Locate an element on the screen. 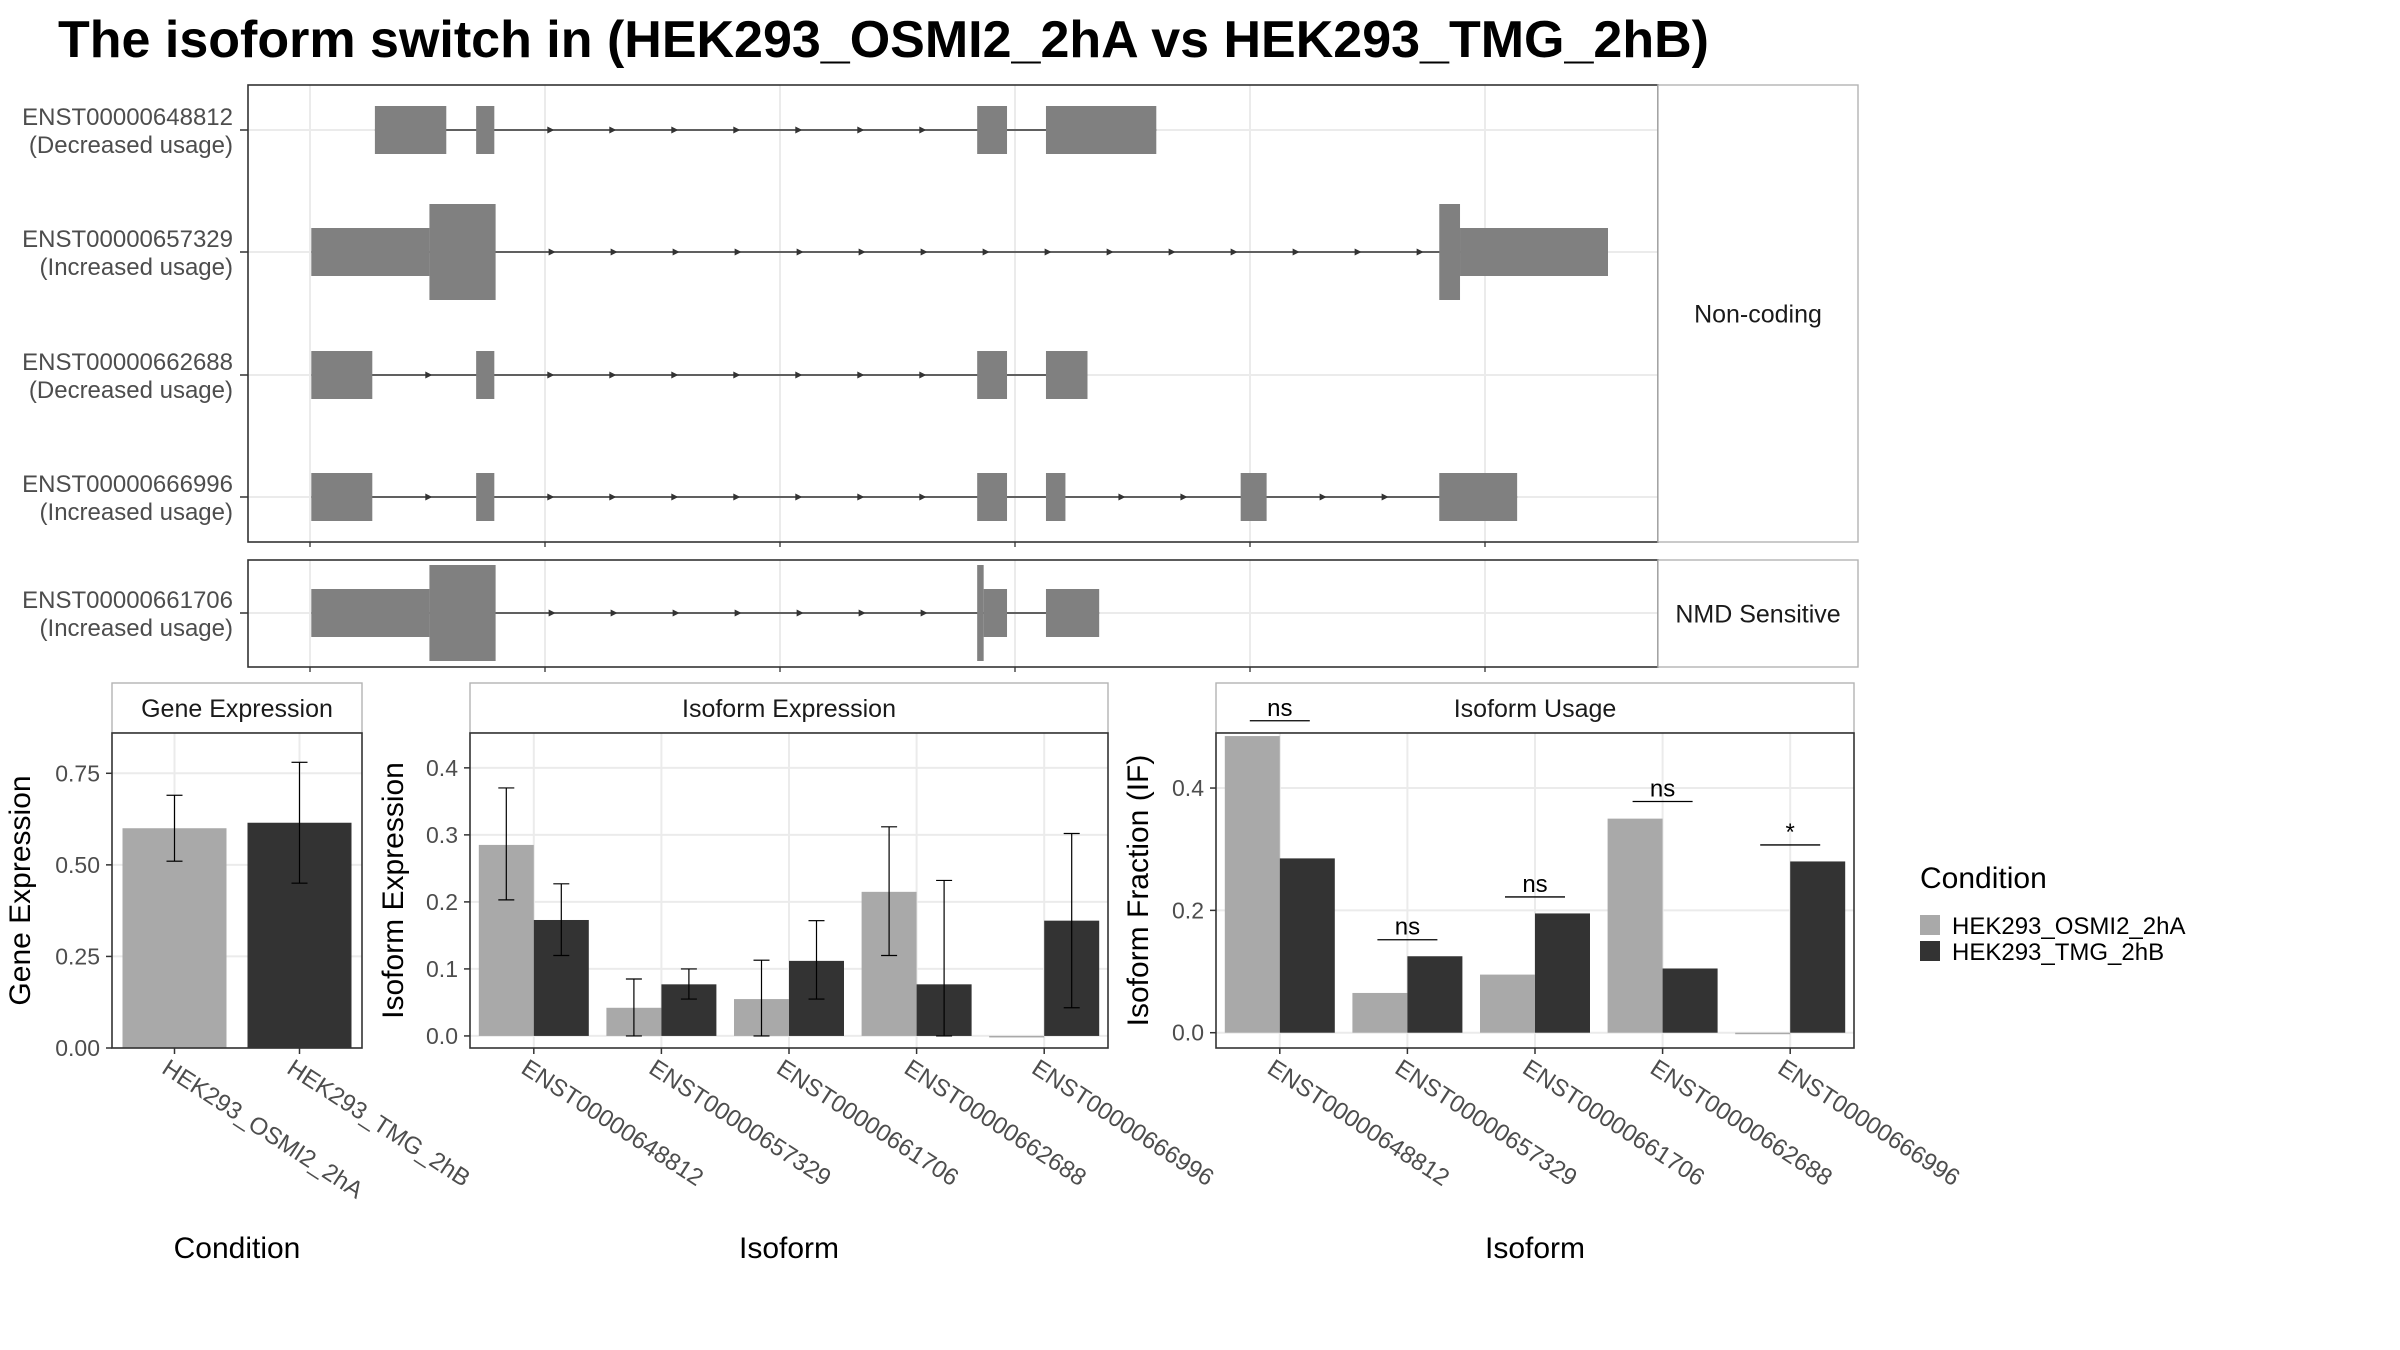  legend-swatch-cond2 is located at coordinates (1930, 951).